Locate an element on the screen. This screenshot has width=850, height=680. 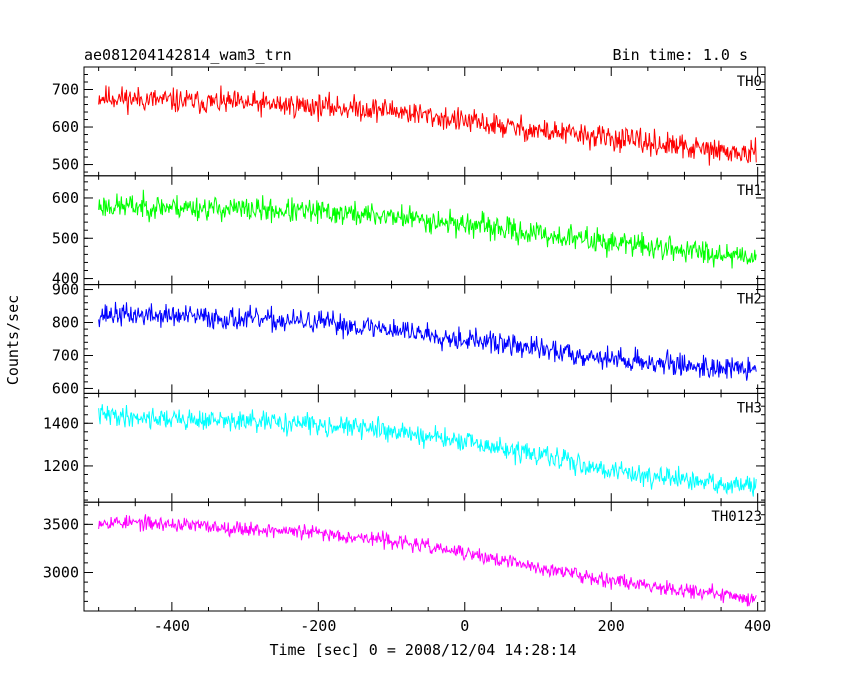
panel-label: TH1 is located at coordinates (749, 191).